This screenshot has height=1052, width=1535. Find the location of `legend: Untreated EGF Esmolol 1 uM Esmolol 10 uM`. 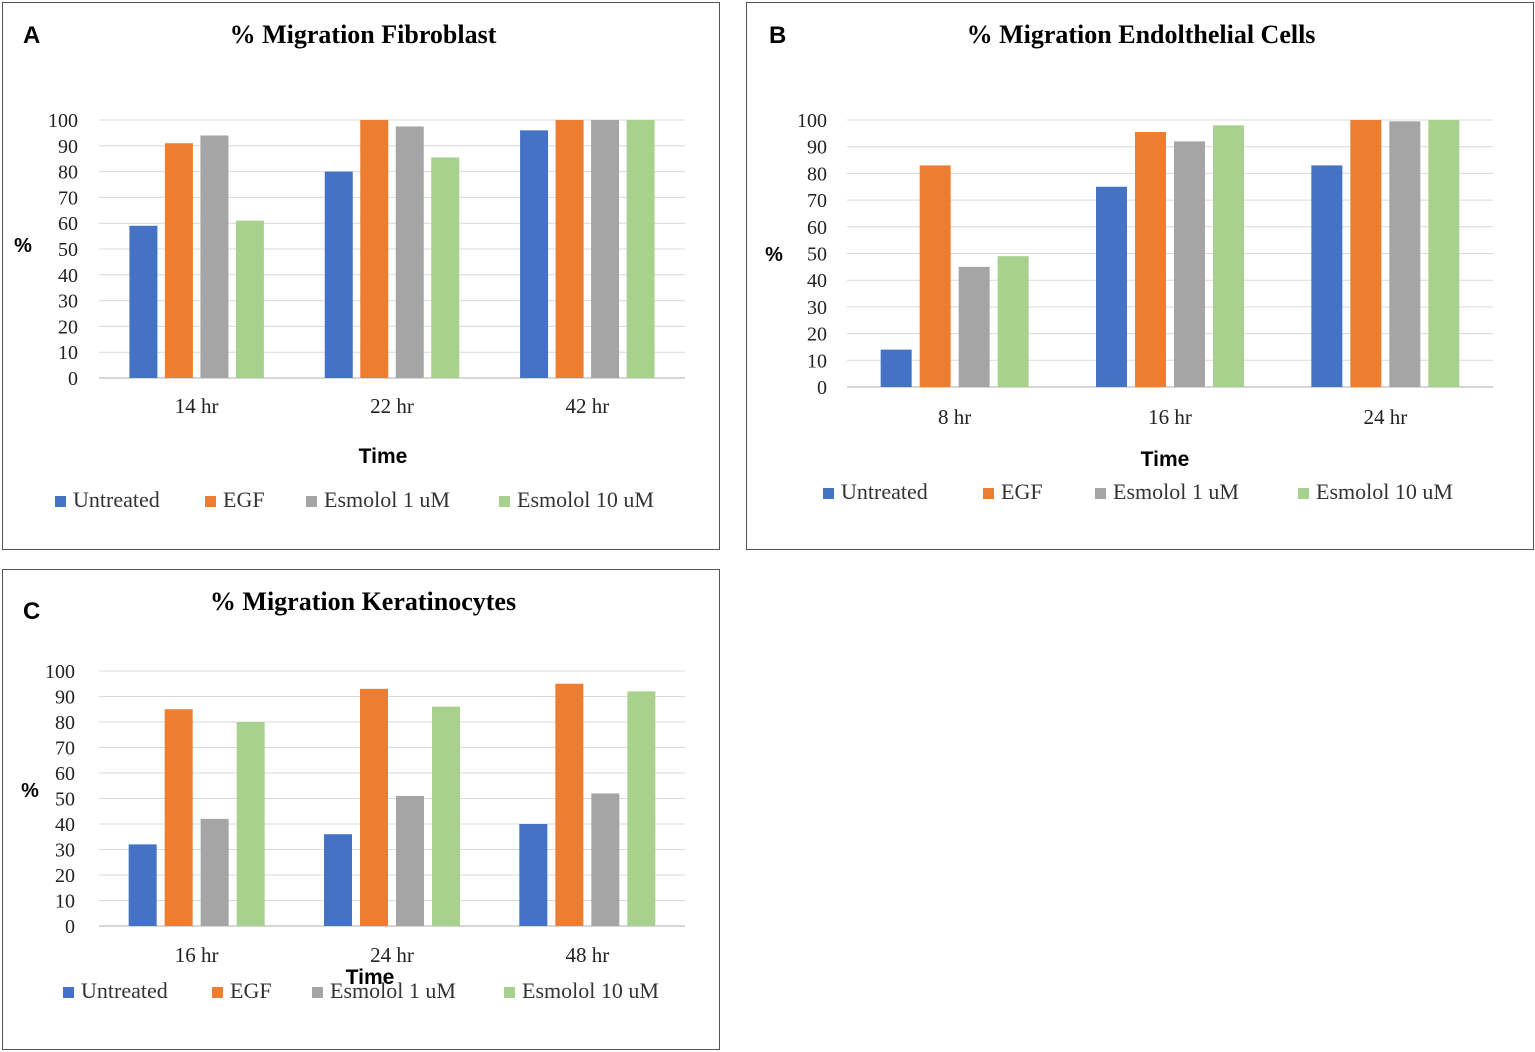

legend: Untreated EGF Esmolol 1 uM Esmolol 10 uM is located at coordinates (361, 990).